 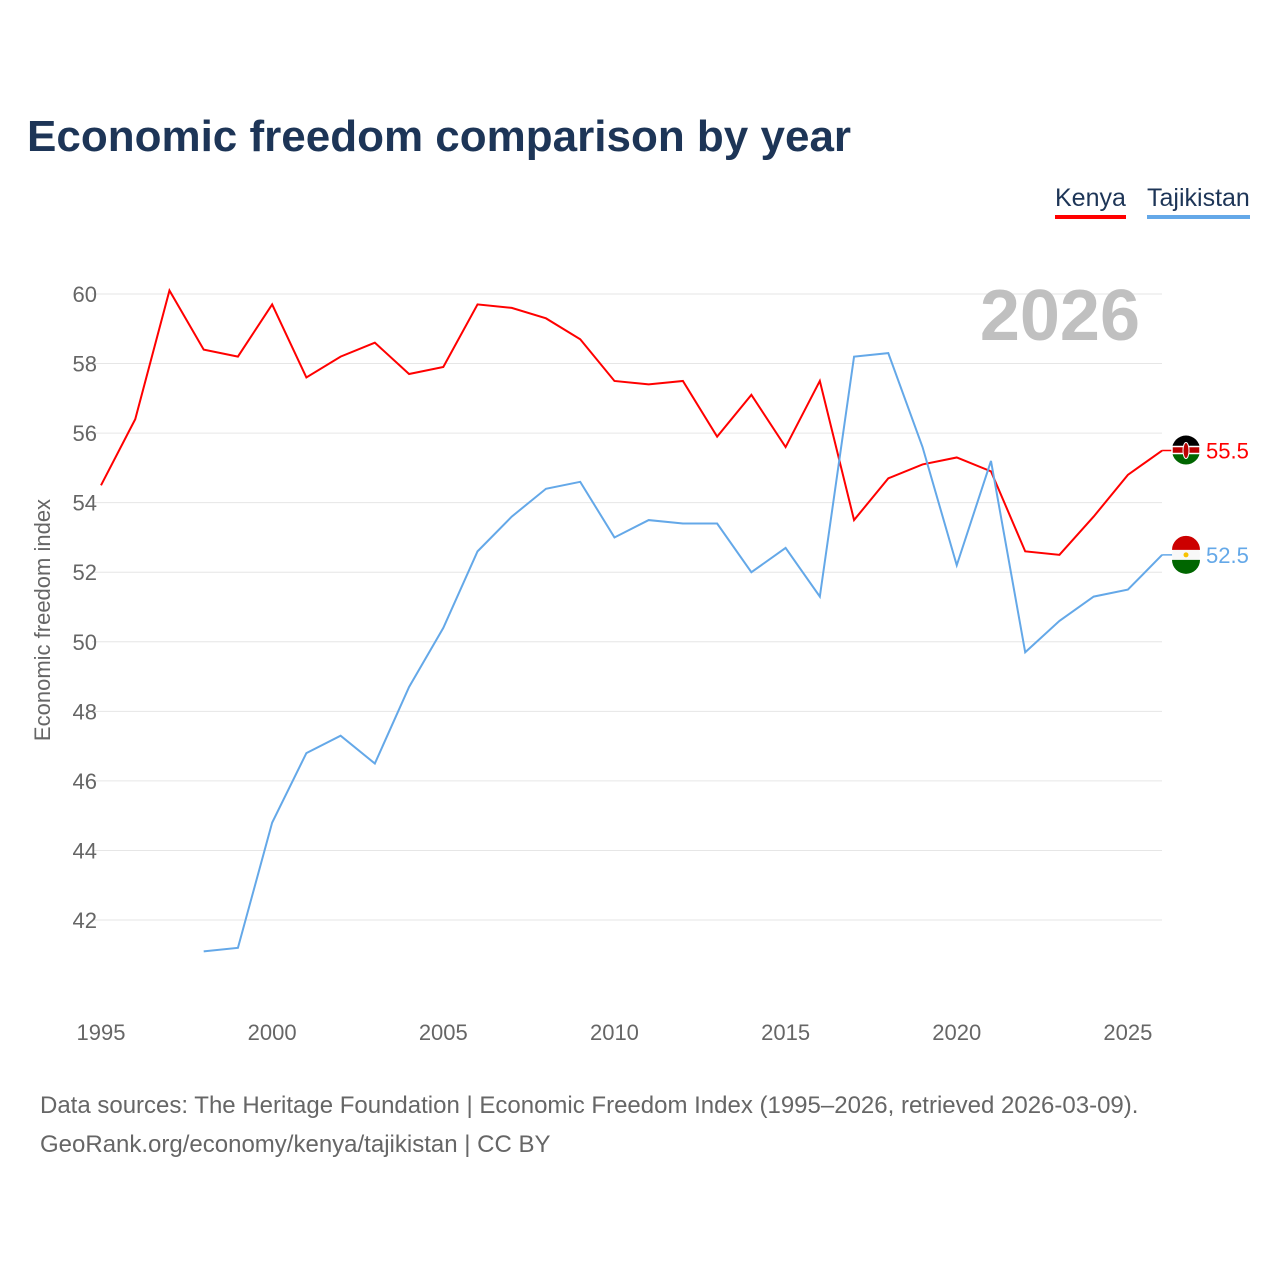 I want to click on y-tick-label: 50, so click(x=85, y=642).